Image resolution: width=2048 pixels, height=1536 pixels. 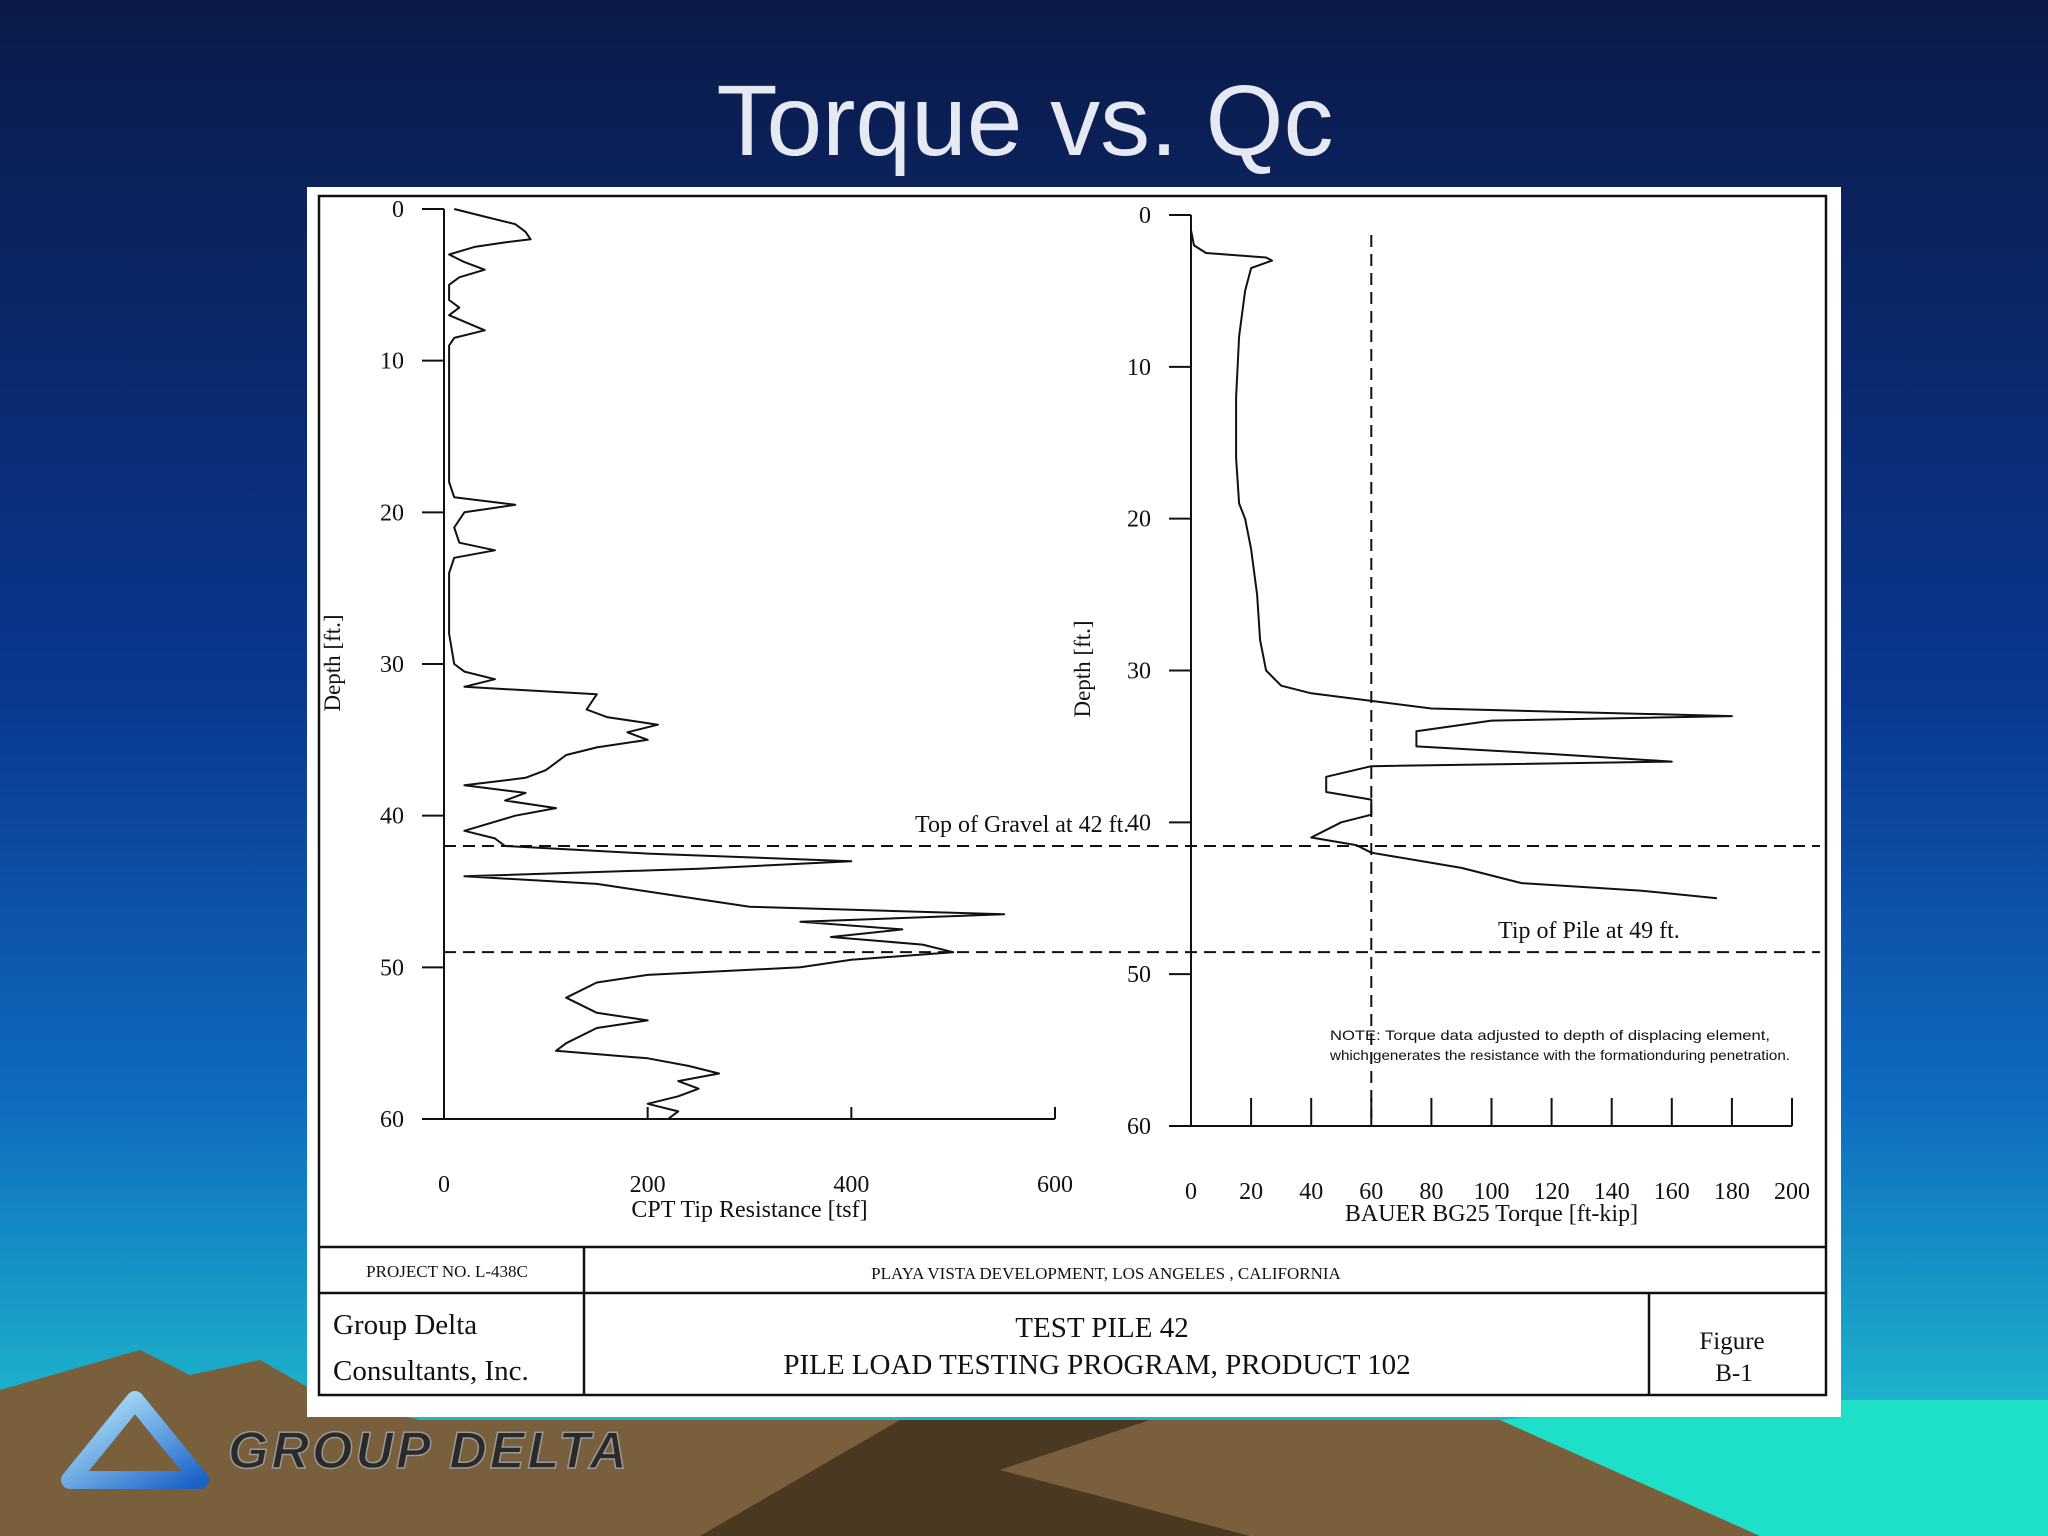 What do you see at coordinates (1055, 1185) in the screenshot?
I see `x-tick-label: 600` at bounding box center [1055, 1185].